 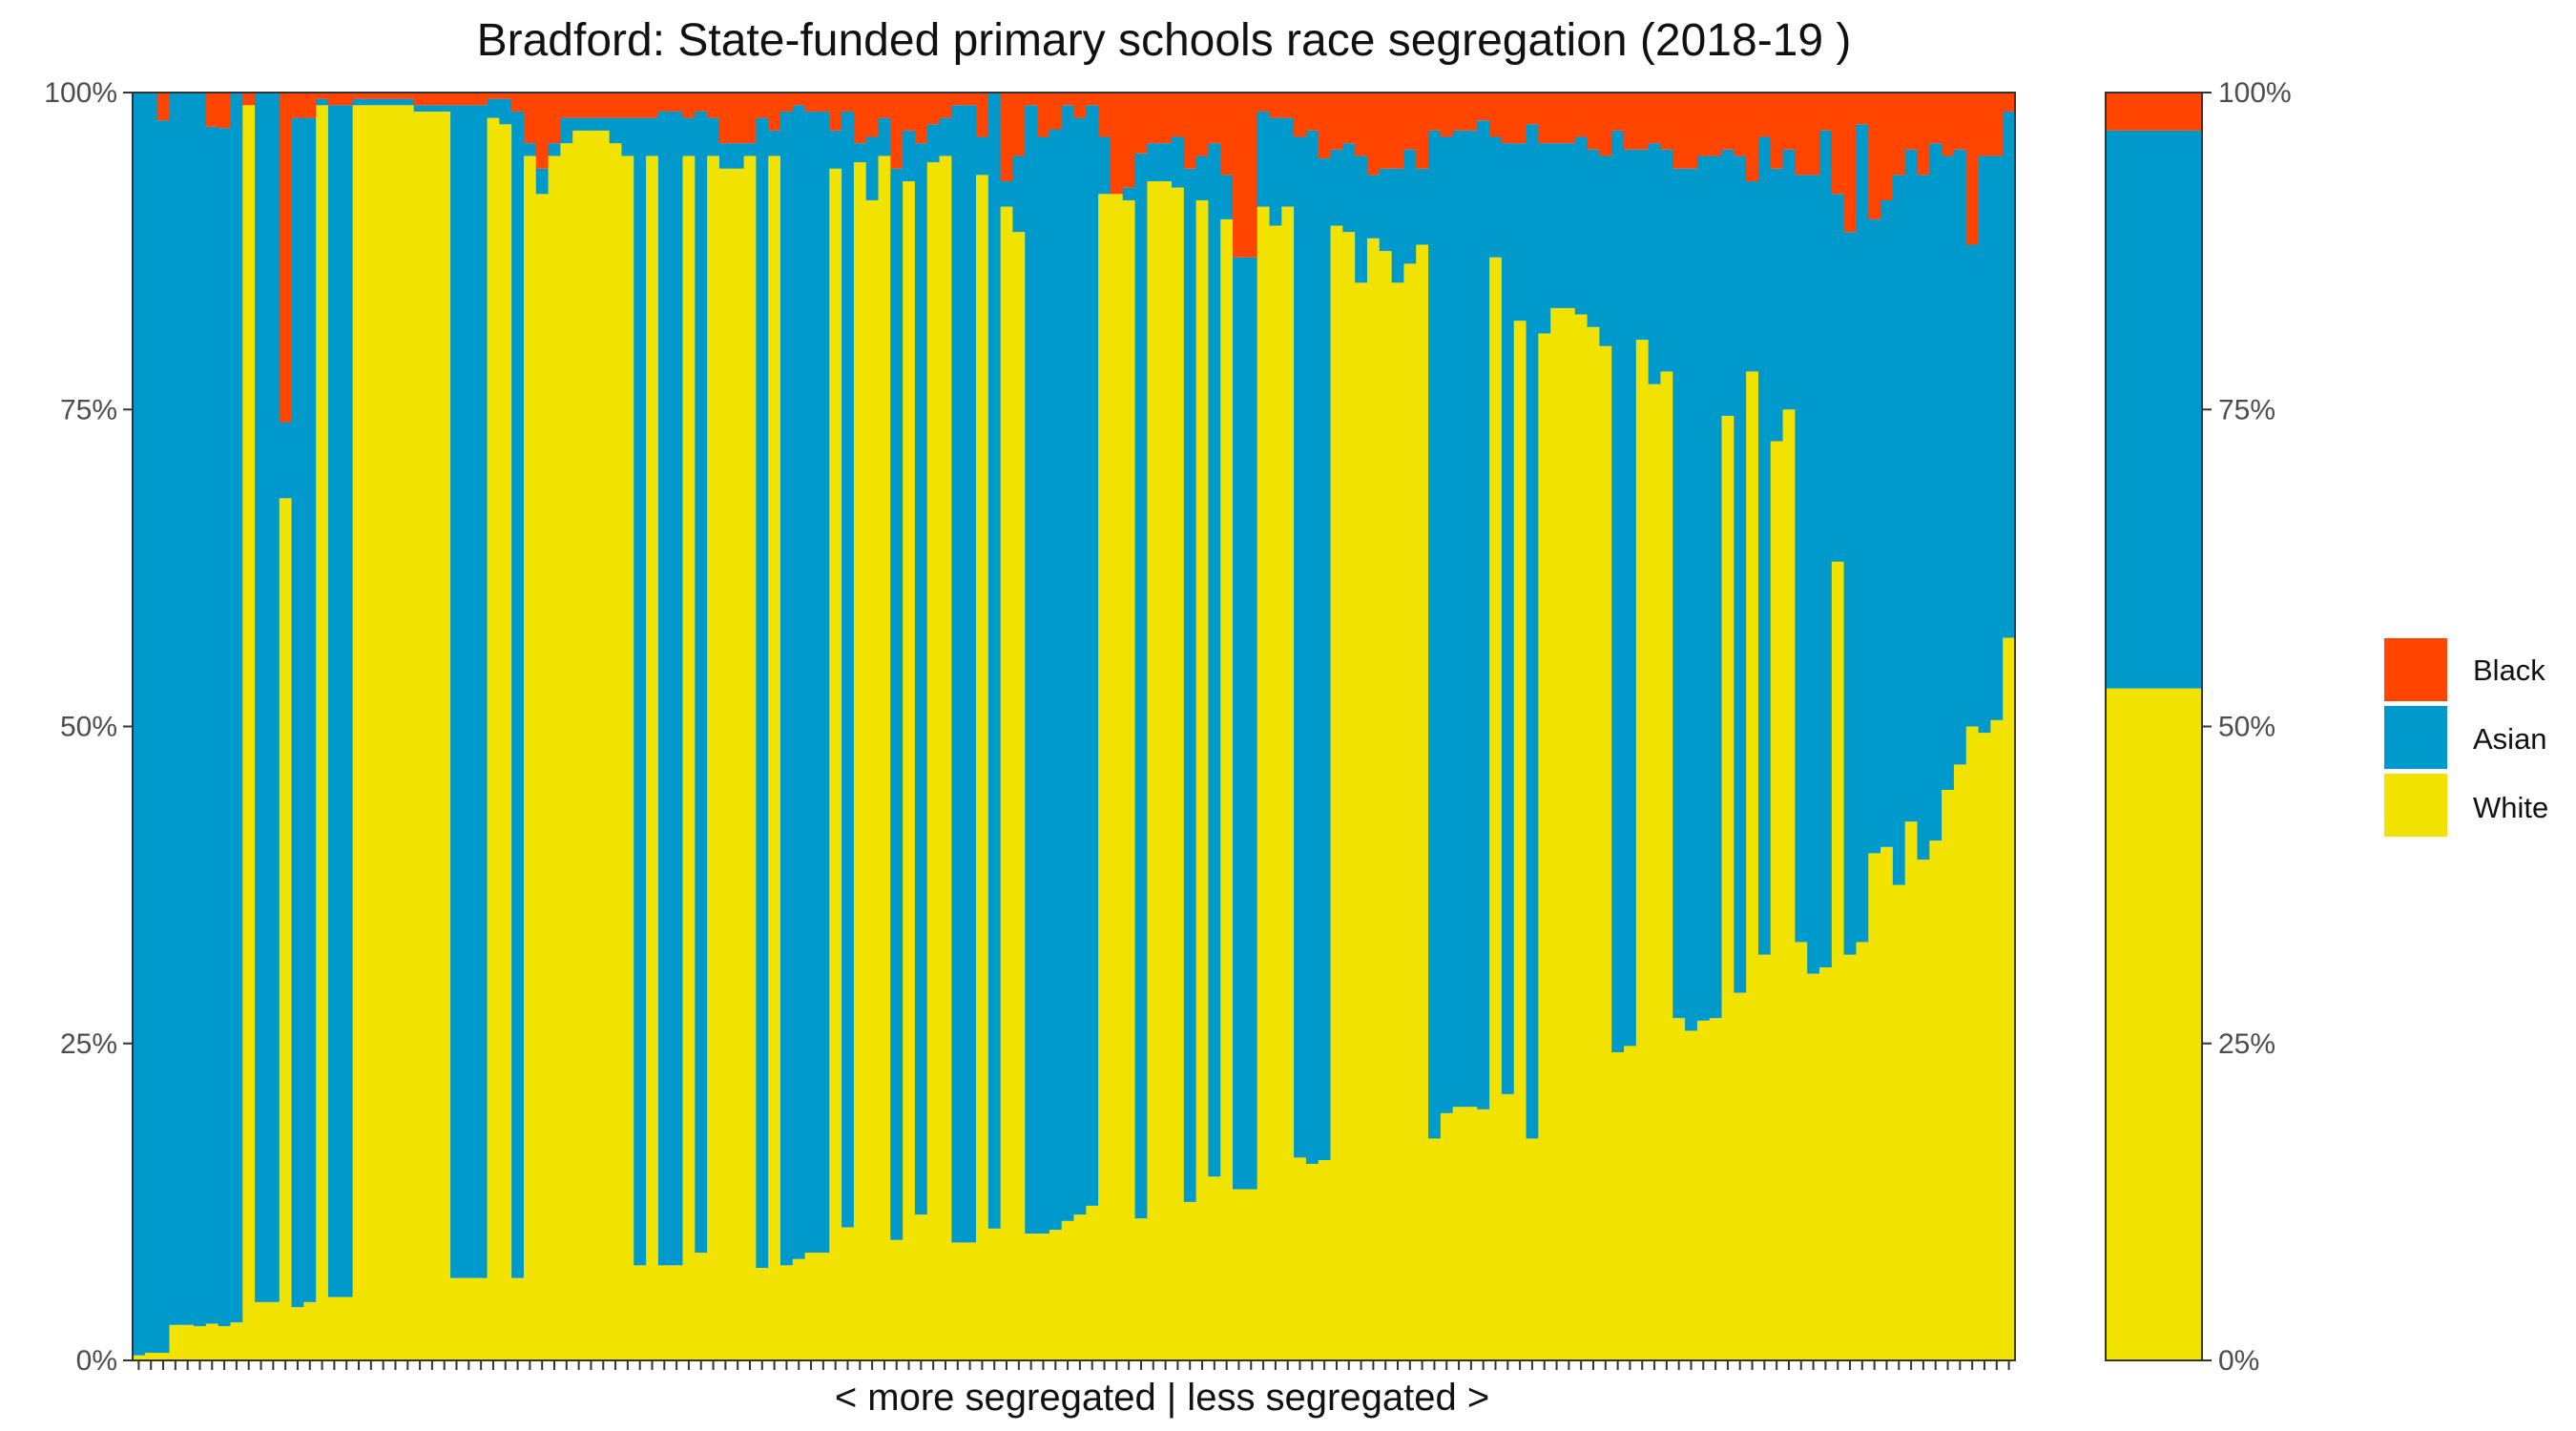 What do you see at coordinates (80, 93) in the screenshot?
I see `y-tick-label: 100%` at bounding box center [80, 93].